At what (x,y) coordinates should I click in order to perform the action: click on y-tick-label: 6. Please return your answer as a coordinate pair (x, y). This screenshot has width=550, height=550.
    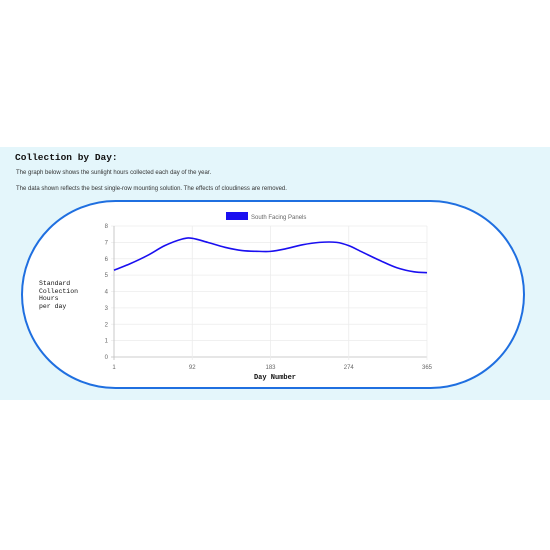
    Looking at the image, I should click on (107, 260).